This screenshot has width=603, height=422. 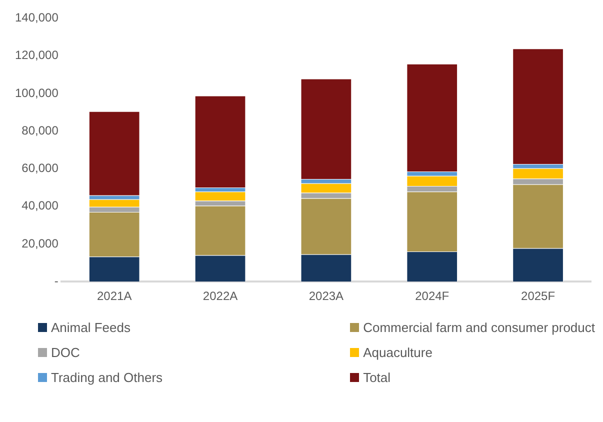 I want to click on y-tick-label: 140,000, so click(x=36, y=17).